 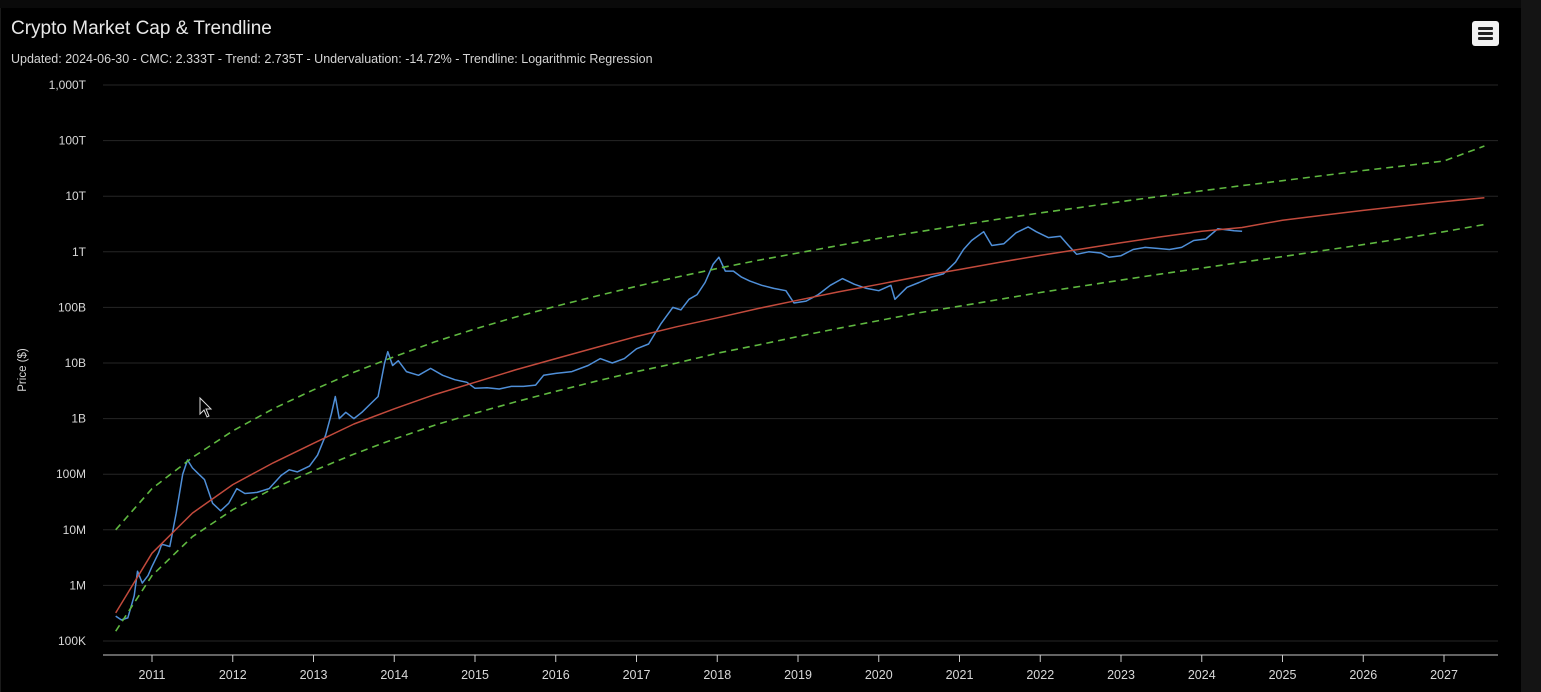 What do you see at coordinates (1444, 675) in the screenshot?
I see `x-tick-label: 2027` at bounding box center [1444, 675].